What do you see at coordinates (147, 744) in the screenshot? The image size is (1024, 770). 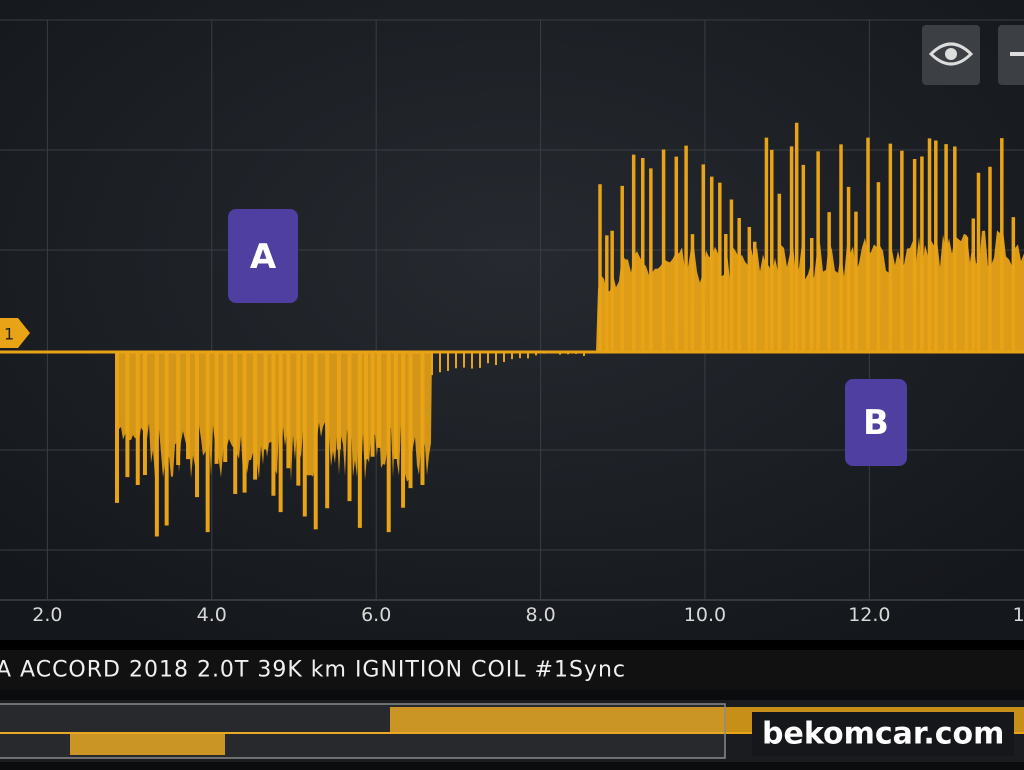 I see `mini-negative` at bounding box center [147, 744].